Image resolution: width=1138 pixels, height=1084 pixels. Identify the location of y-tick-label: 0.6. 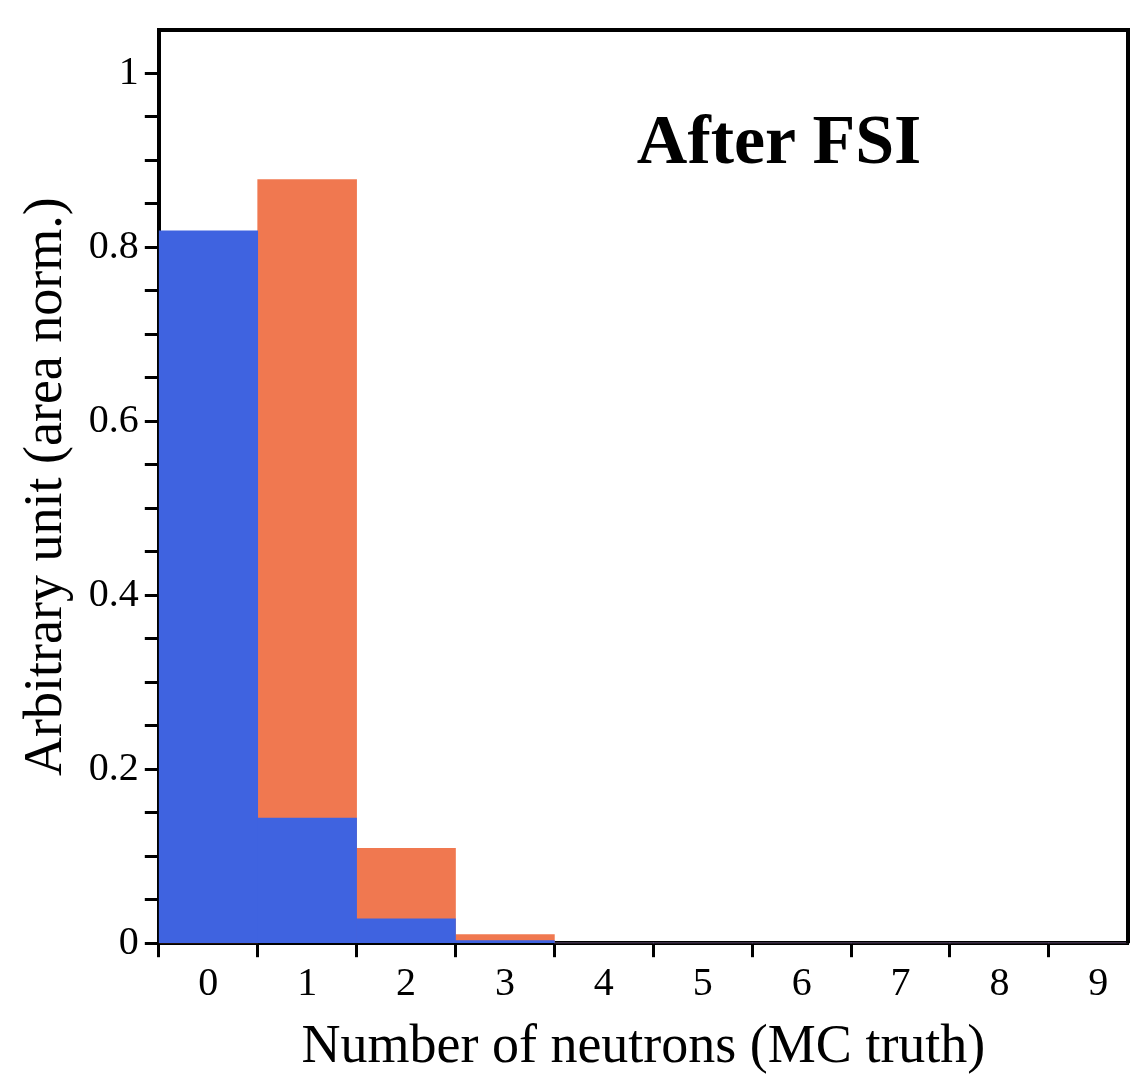
(113, 418).